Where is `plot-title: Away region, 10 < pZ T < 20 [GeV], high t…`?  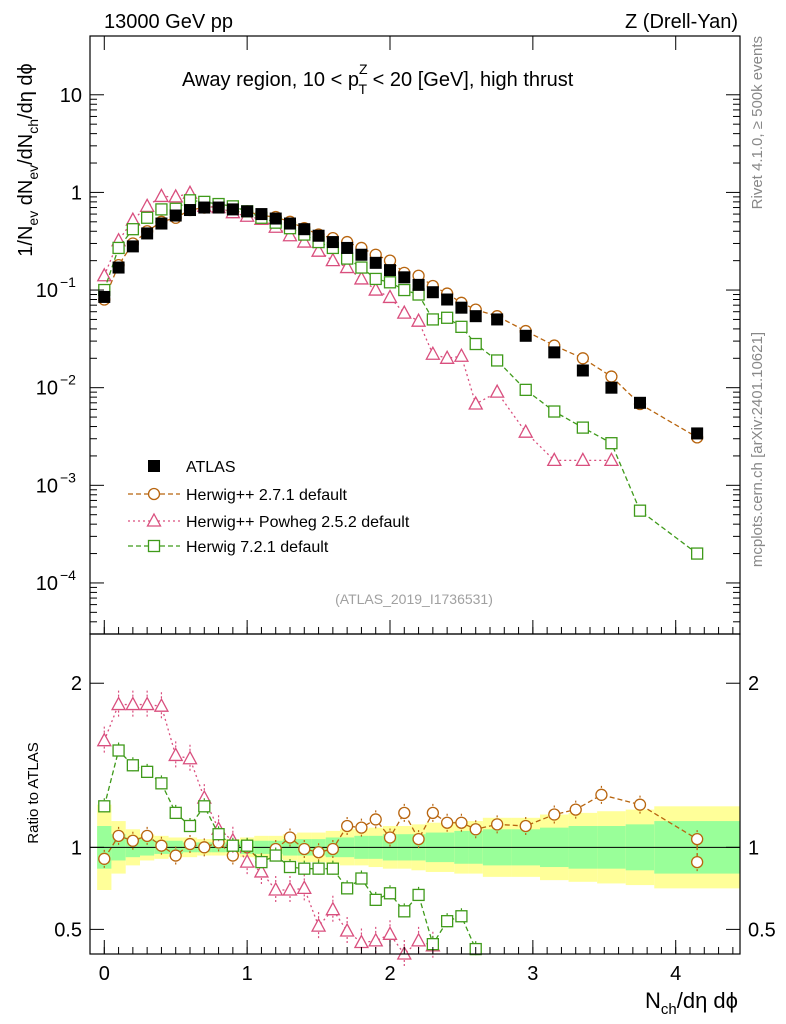
plot-title: Away region, 10 < pZ T < 20 [GeV], high t… is located at coordinates (378, 79).